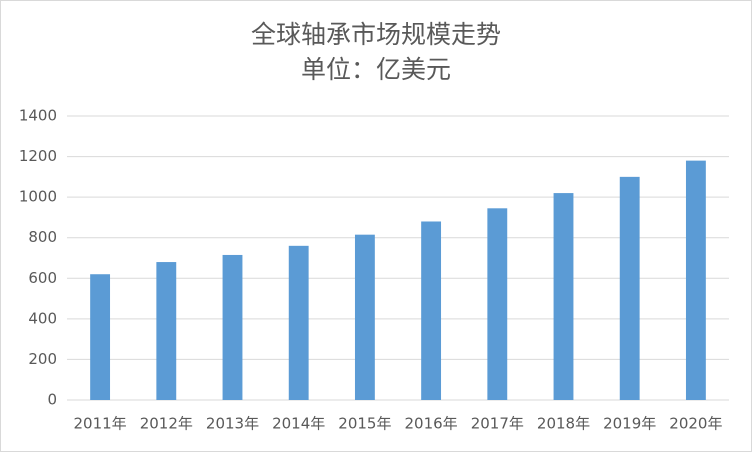  What do you see at coordinates (100, 424) in the screenshot?
I see `x-tick-label: 2011年` at bounding box center [100, 424].